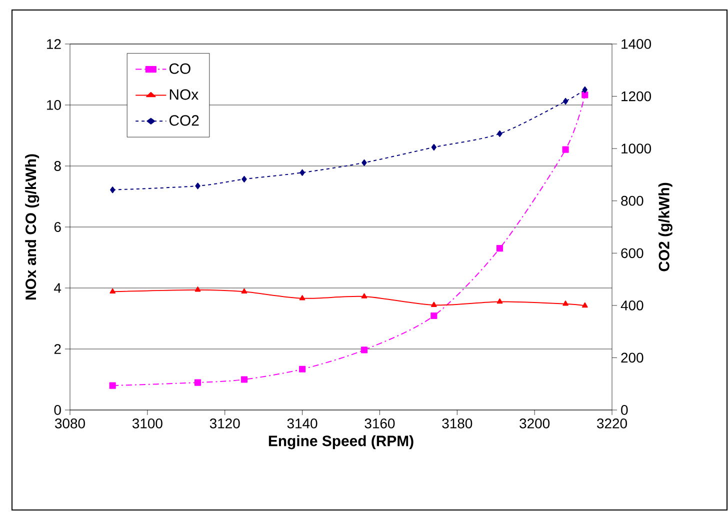  What do you see at coordinates (147, 423) in the screenshot?
I see `x-tick-label: 3100` at bounding box center [147, 423].